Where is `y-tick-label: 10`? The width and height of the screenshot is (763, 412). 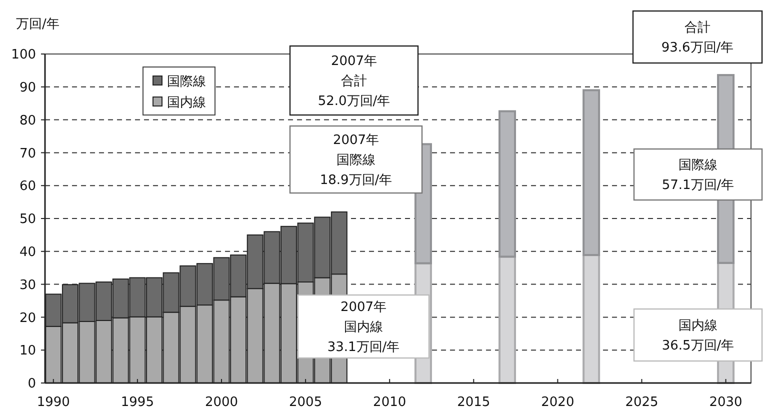
y-tick-label: 10 is located at coordinates (27, 351).